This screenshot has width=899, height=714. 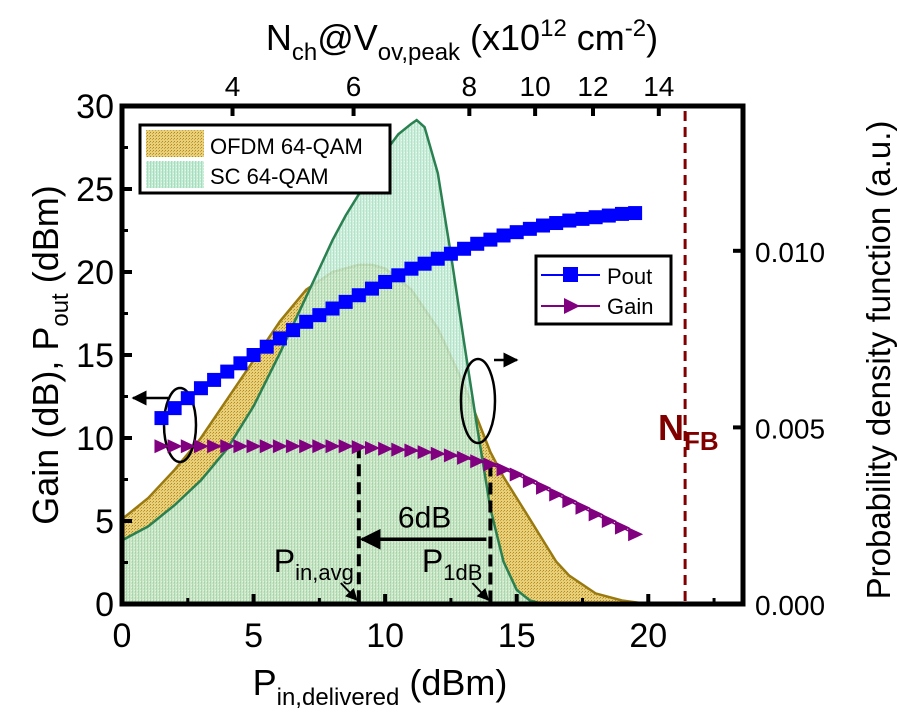 What do you see at coordinates (658, 86) in the screenshot?
I see `x-top-tick-label: 14` at bounding box center [658, 86].